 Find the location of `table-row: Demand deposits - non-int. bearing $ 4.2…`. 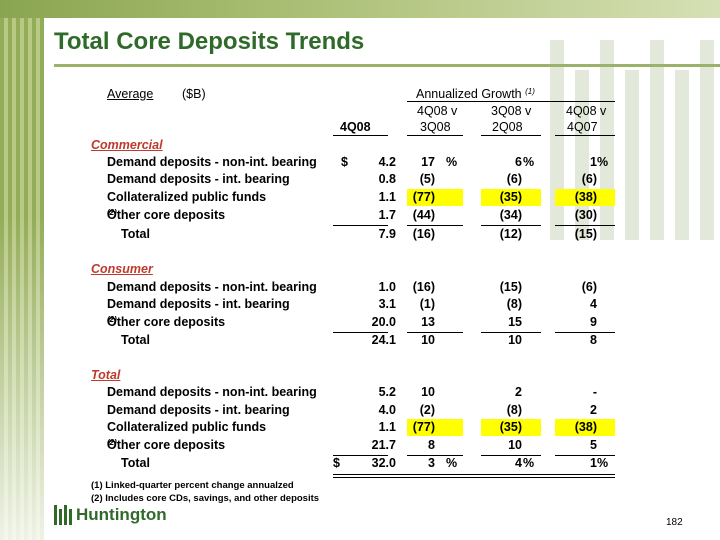

table-row: Demand deposits - non-int. bearing $ 4.2… is located at coordinates (360, 164).